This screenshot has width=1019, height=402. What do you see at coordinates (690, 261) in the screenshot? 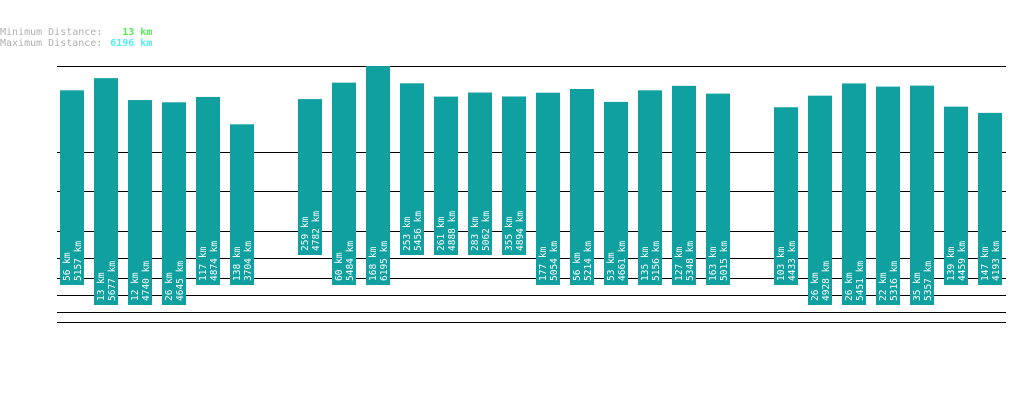
I see `max-distance-label: 5348 km` at bounding box center [690, 261].